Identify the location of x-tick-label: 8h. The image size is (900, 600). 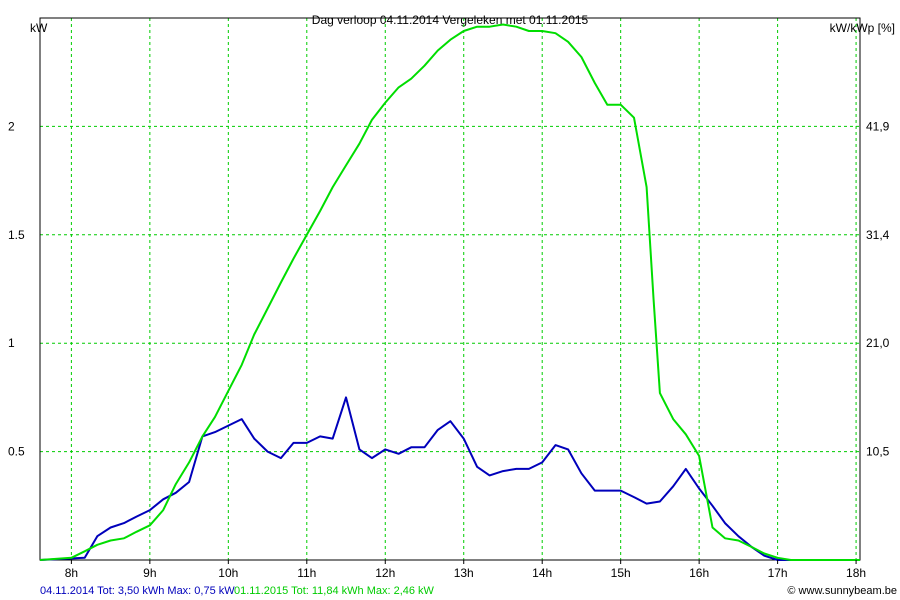
(71, 573).